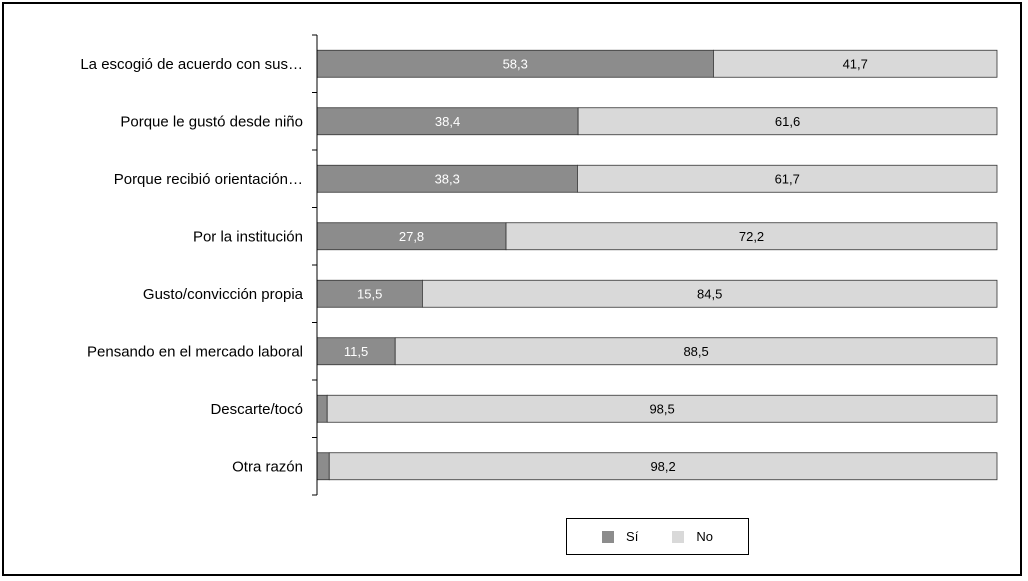 The image size is (1028, 581). I want to click on data-label-no-7: 98,2, so click(662, 466).